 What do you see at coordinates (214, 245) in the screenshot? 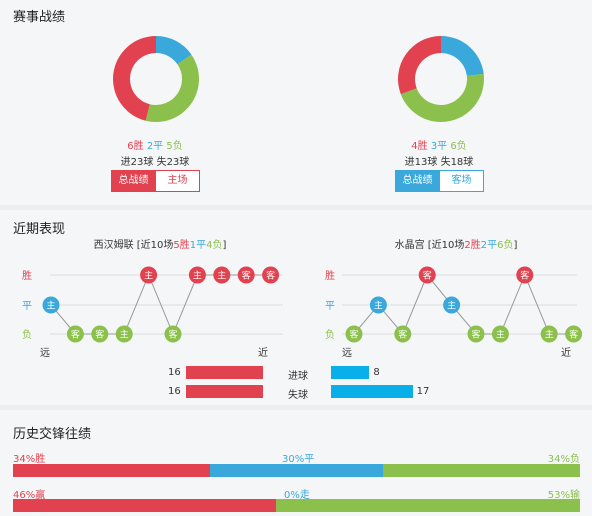
I see `left-summary-l: 4负` at bounding box center [214, 245].